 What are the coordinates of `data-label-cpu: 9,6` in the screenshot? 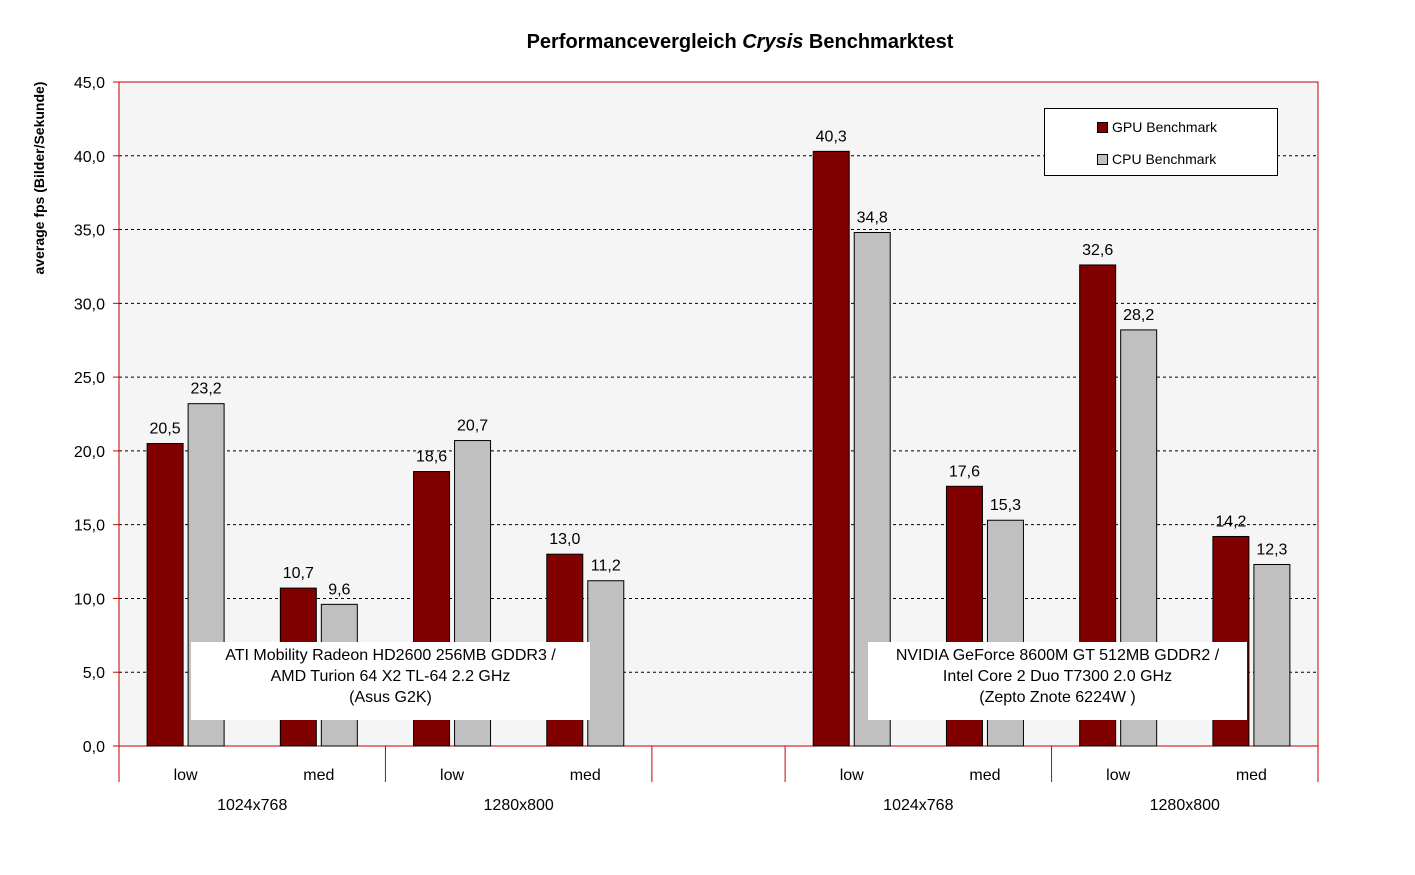 It's located at (339, 589).